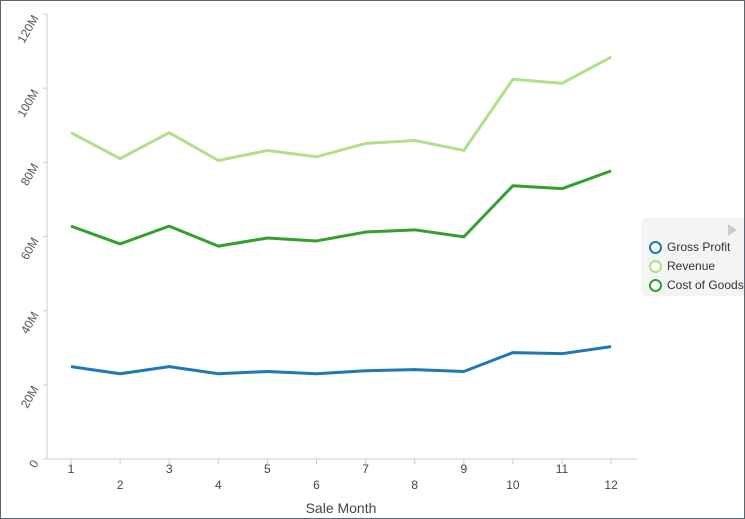  What do you see at coordinates (463, 469) in the screenshot?
I see `x-tick-label: 9` at bounding box center [463, 469].